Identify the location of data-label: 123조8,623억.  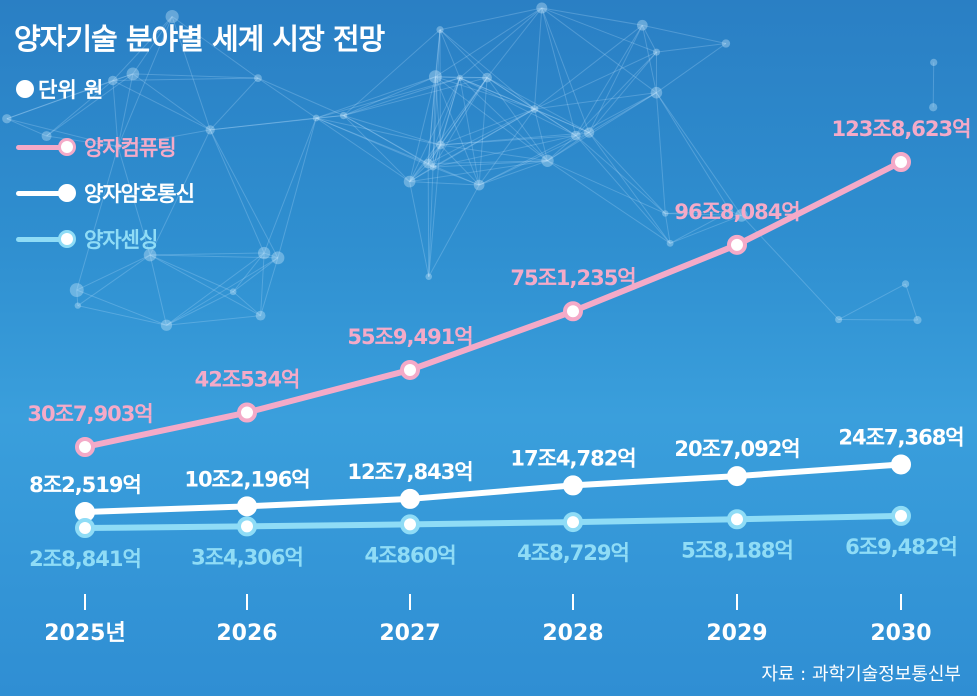
(901, 129).